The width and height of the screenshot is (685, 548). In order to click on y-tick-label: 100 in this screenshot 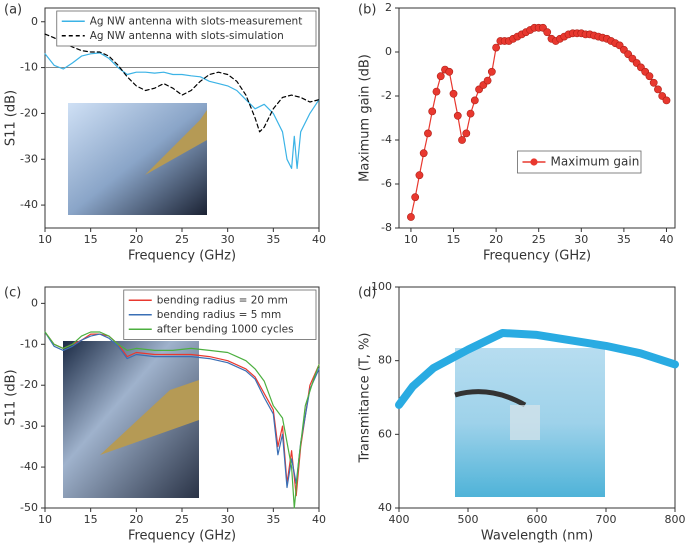, I will do `click(381, 286)`.